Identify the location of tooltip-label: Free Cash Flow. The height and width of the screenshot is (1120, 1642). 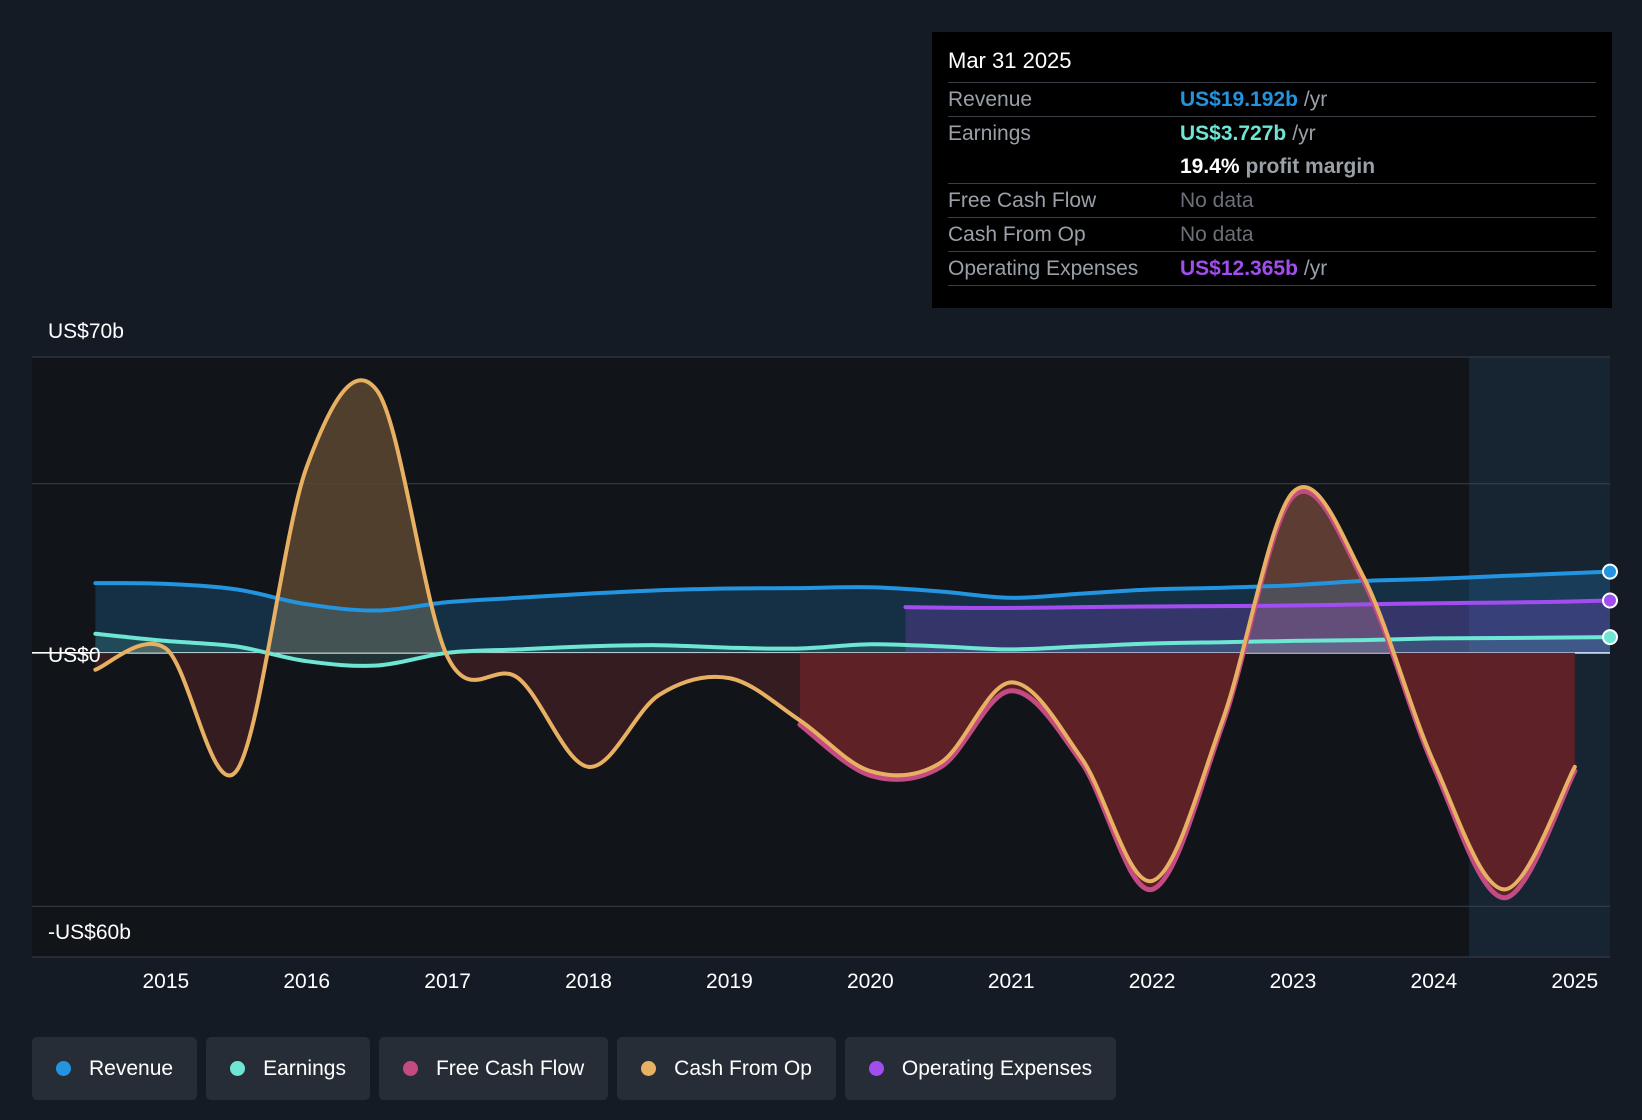
(1022, 200).